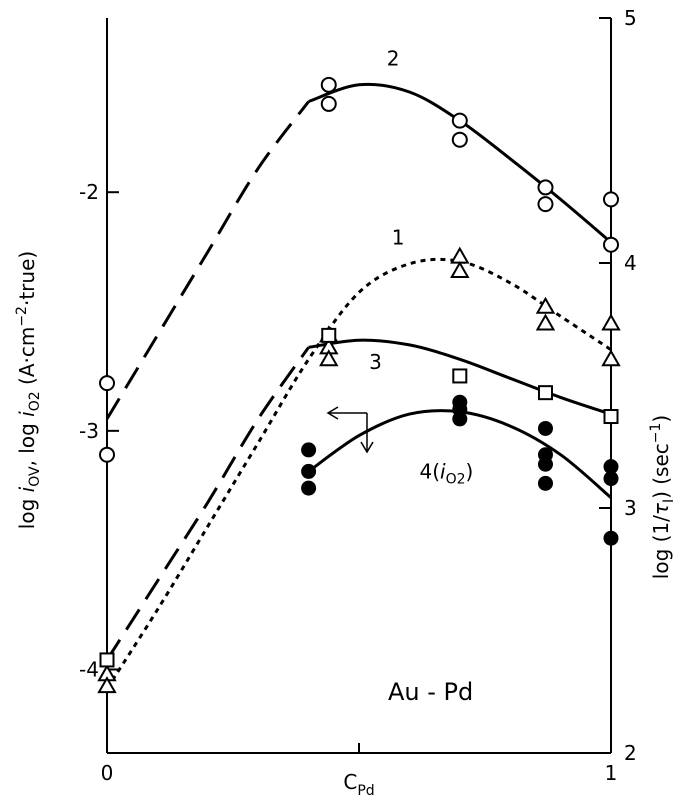  Describe the element at coordinates (460, 163) in the screenshot. I see `series-2-line` at that location.